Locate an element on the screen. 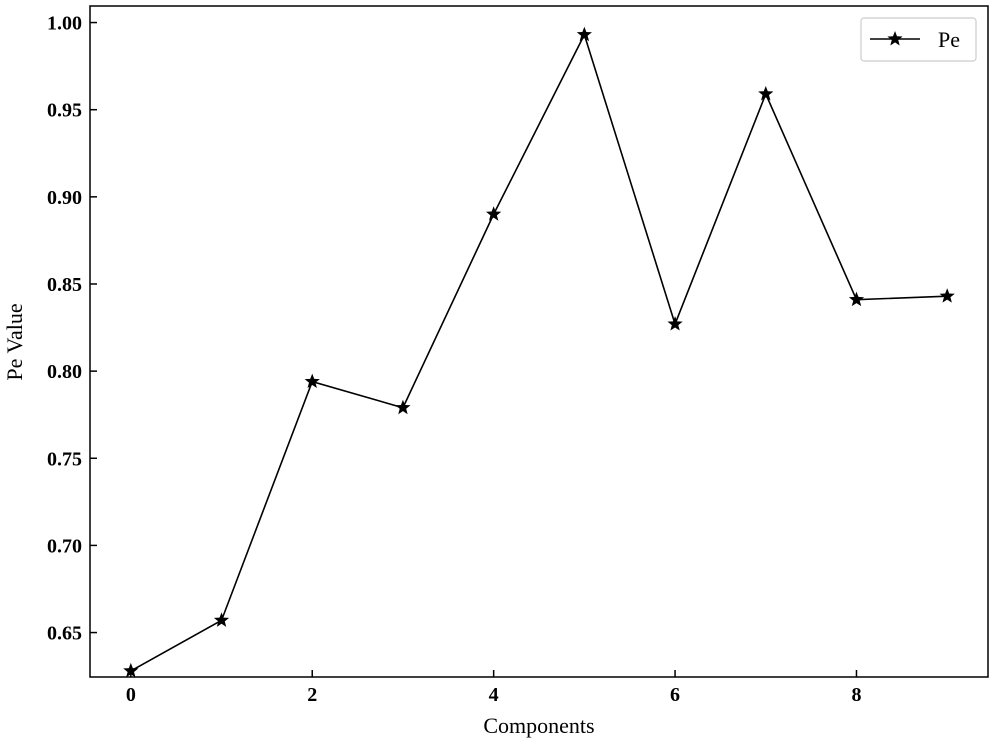 This screenshot has height=744, width=995. y-tick-label: 1.00 is located at coordinates (64, 24).